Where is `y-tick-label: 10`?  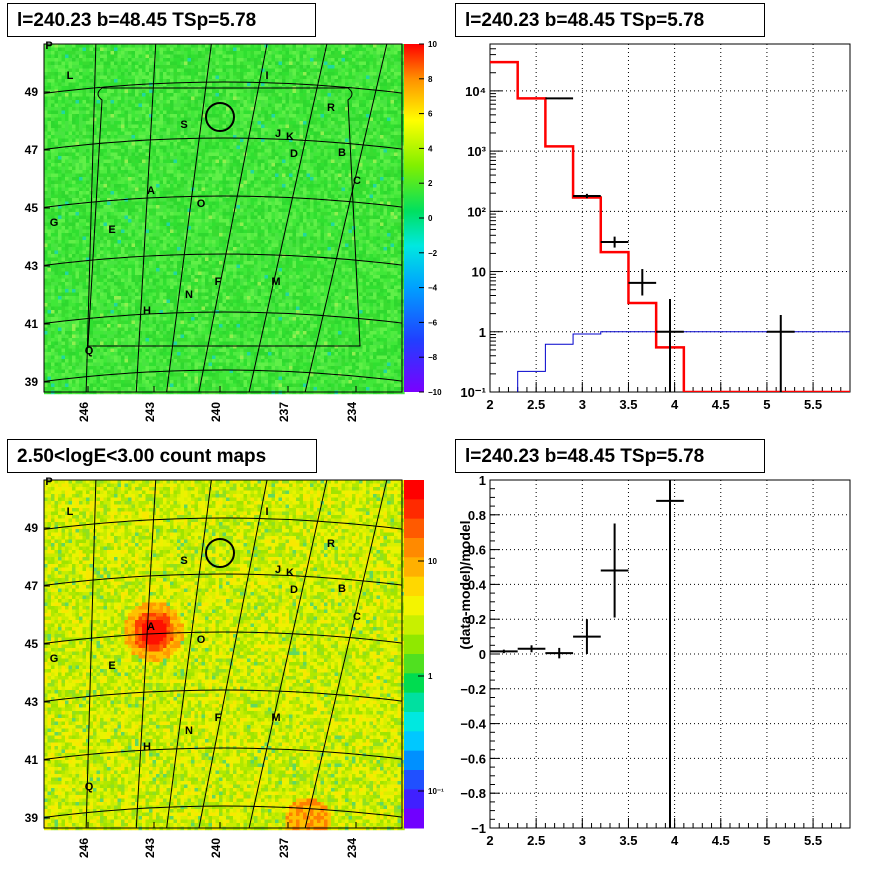
y-tick-label: 10 is located at coordinates (479, 272).